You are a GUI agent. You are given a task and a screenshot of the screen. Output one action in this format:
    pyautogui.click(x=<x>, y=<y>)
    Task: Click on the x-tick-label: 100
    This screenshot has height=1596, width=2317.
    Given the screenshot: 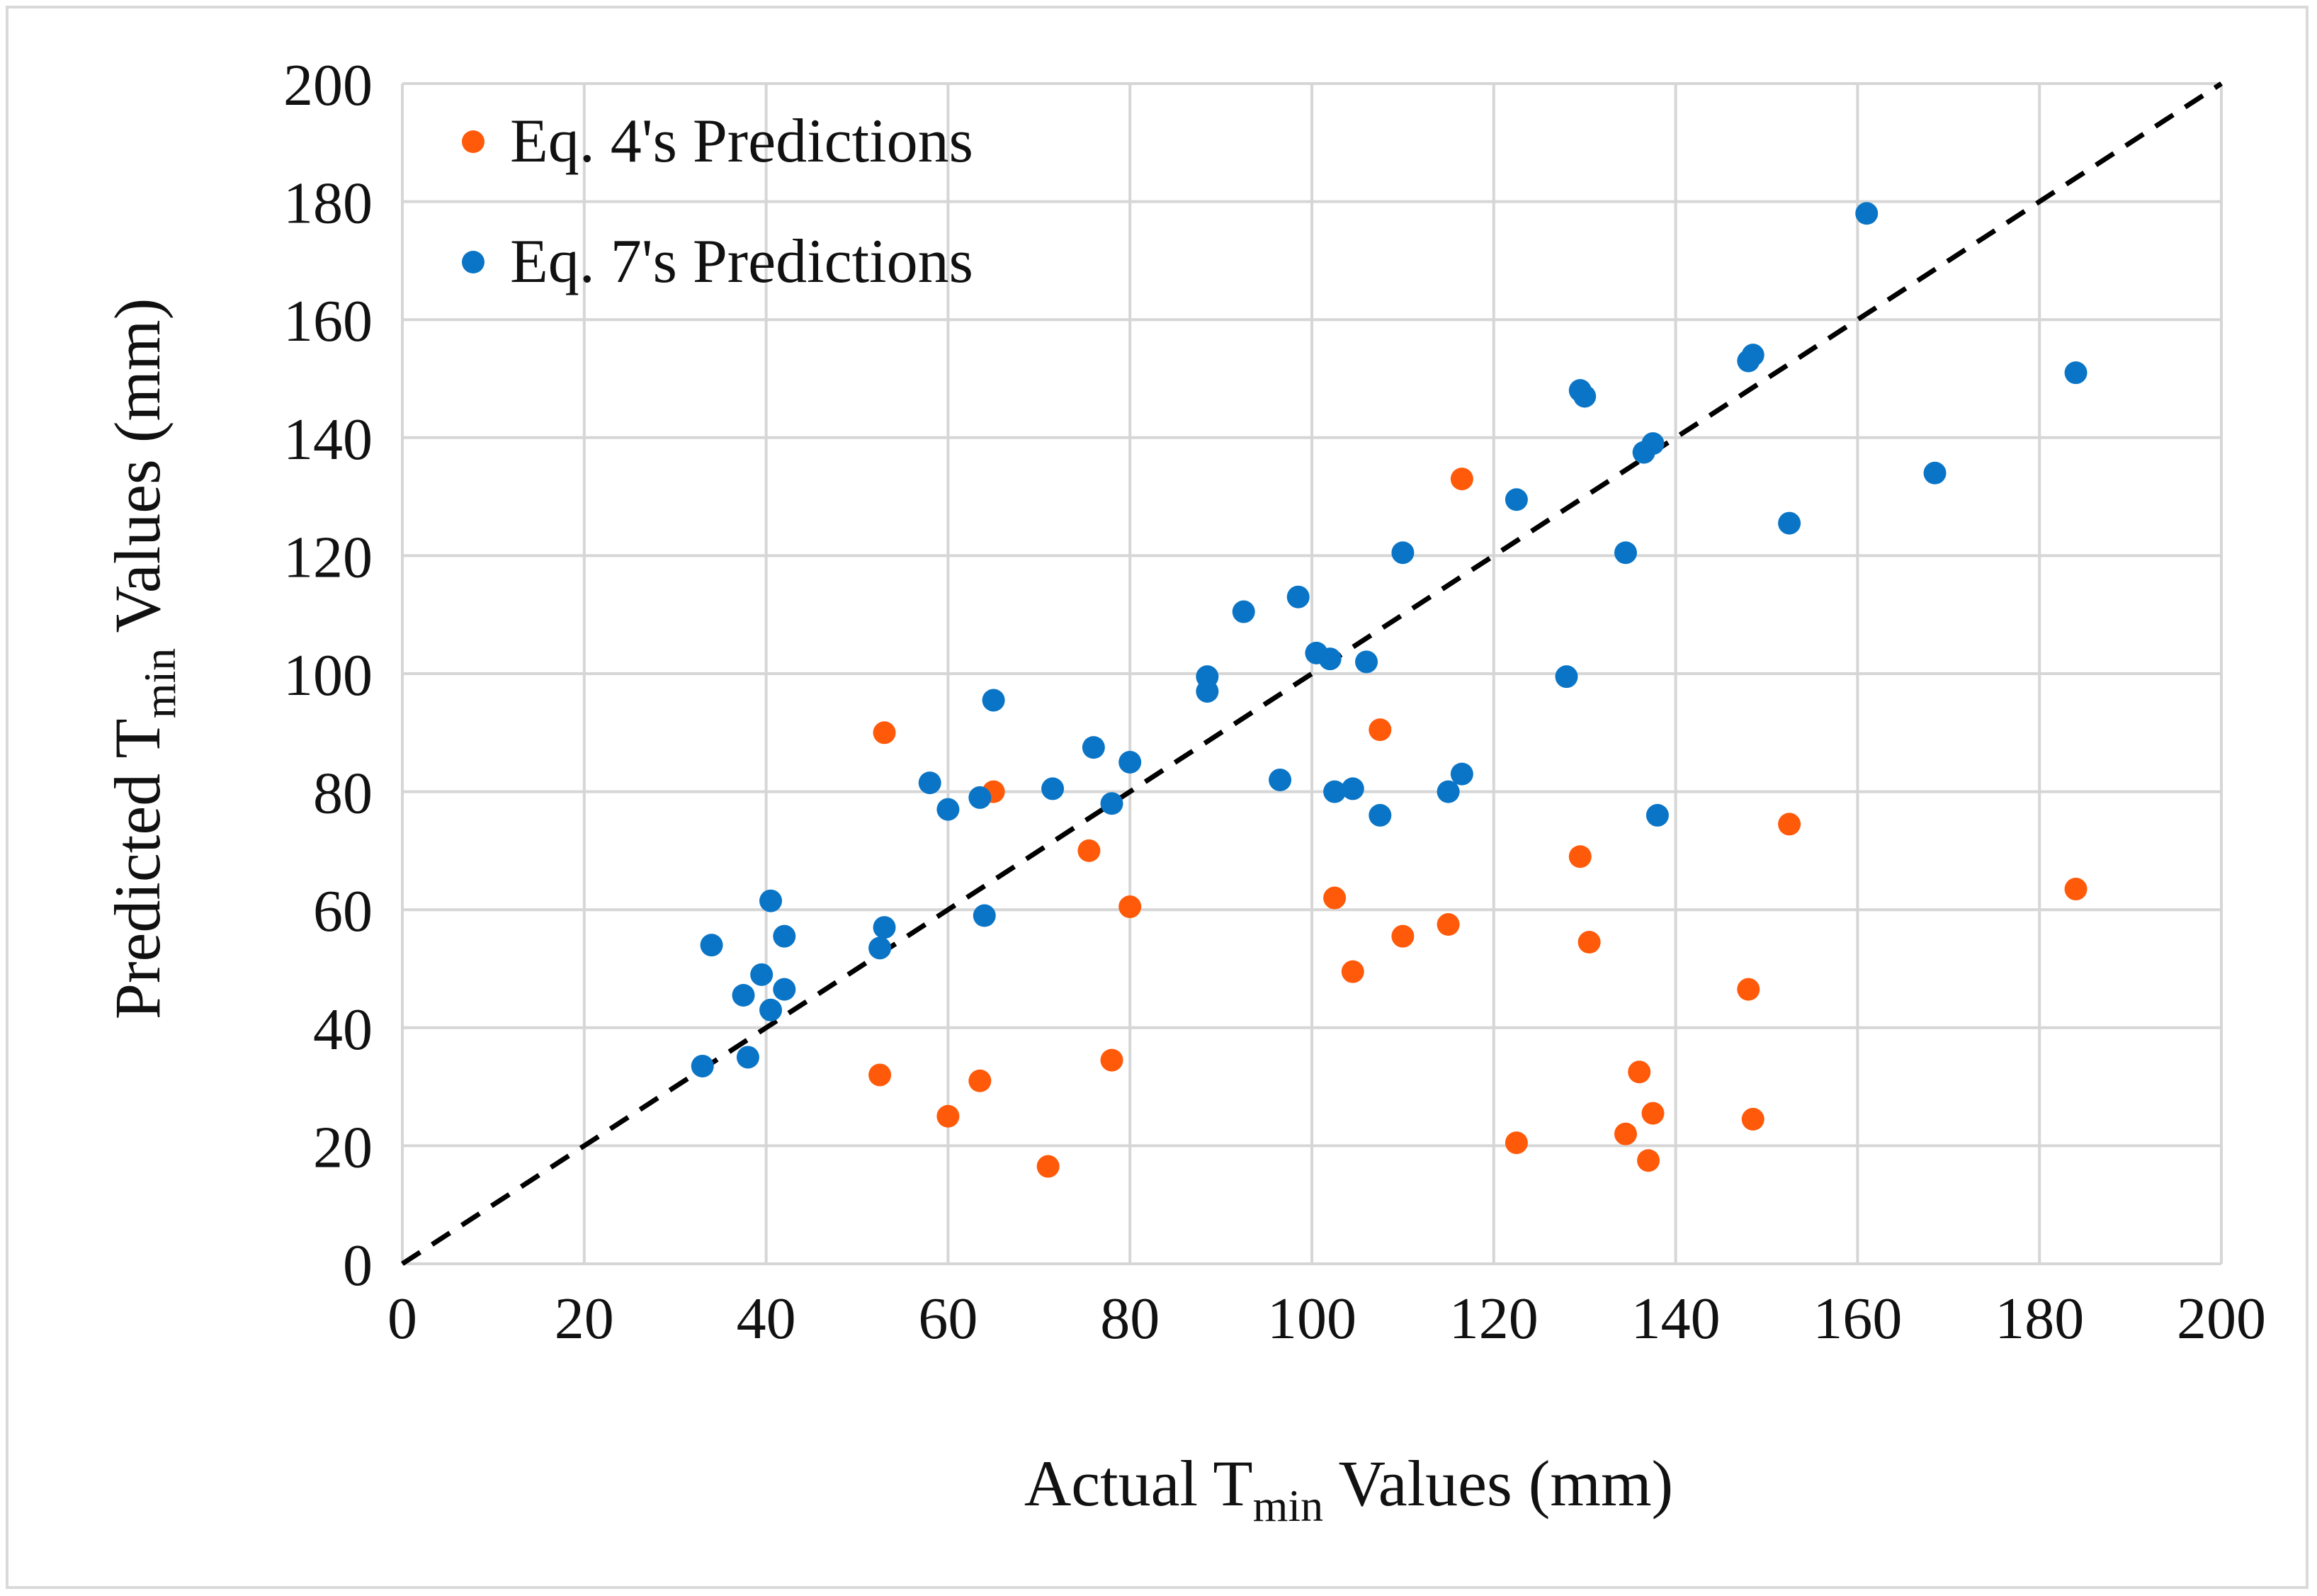 What is the action you would take?
    pyautogui.click(x=1311, y=1319)
    